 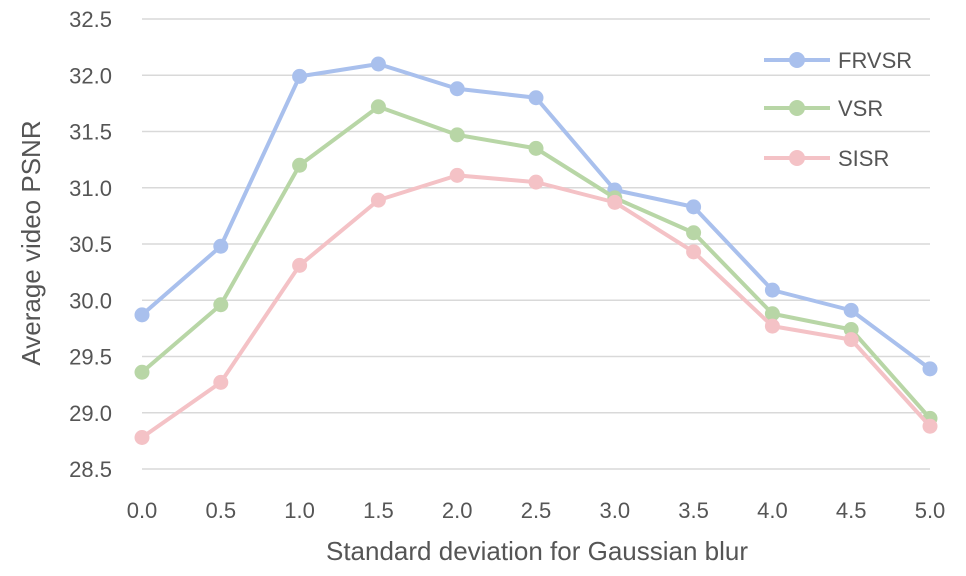 I want to click on y-axis-ticks: 28.5 29.0 29.5 30.0 30.5 31.0 31.5 32.0 32.5, so click(x=90, y=244).